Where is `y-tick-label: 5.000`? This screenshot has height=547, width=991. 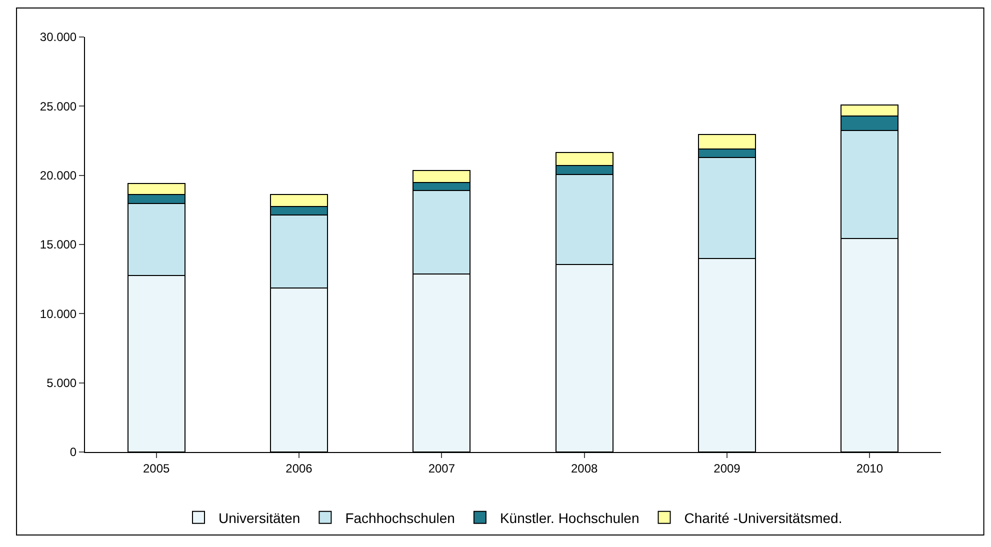 y-tick-label: 5.000 is located at coordinates (61, 383).